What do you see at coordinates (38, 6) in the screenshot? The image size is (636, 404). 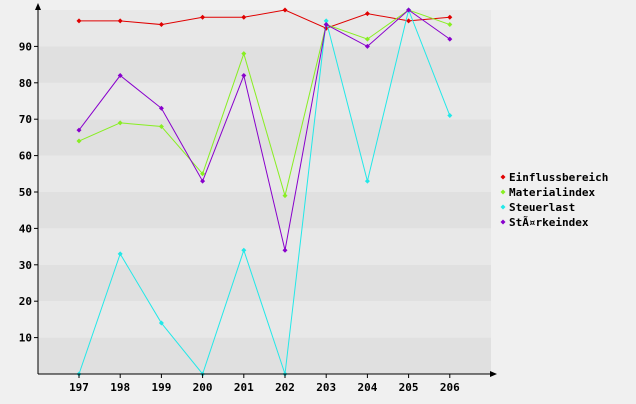 I see `y-axis-arrow` at bounding box center [38, 6].